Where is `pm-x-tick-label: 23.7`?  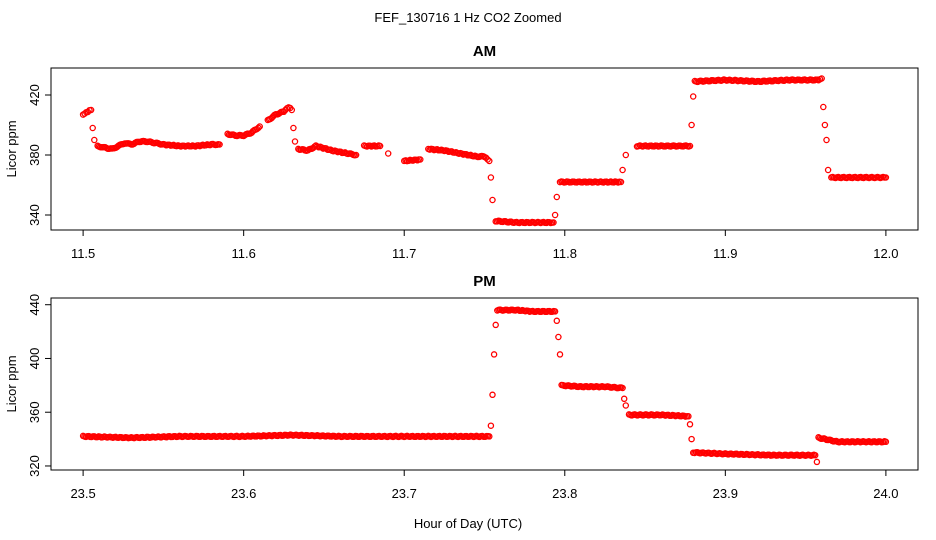
pm-x-tick-label: 23.7 is located at coordinates (404, 493).